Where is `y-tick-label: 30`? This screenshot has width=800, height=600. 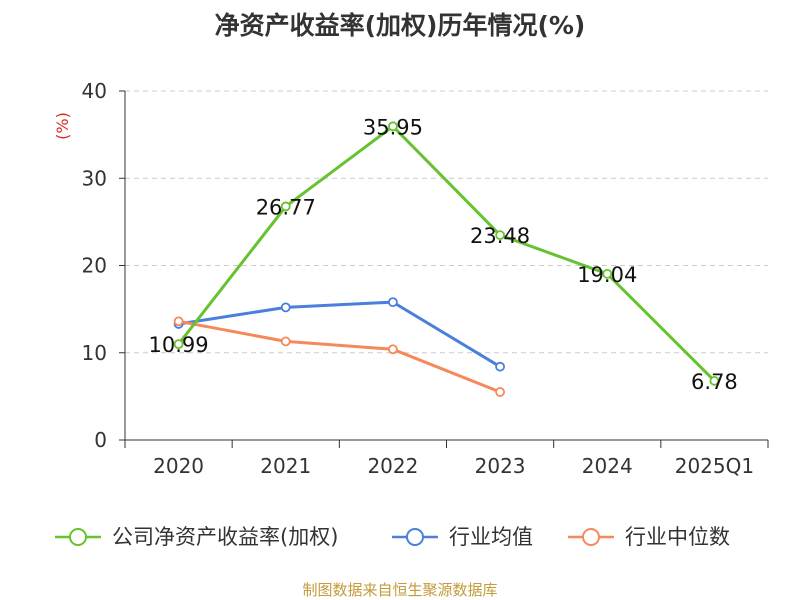 y-tick-label: 30 is located at coordinates (94, 178).